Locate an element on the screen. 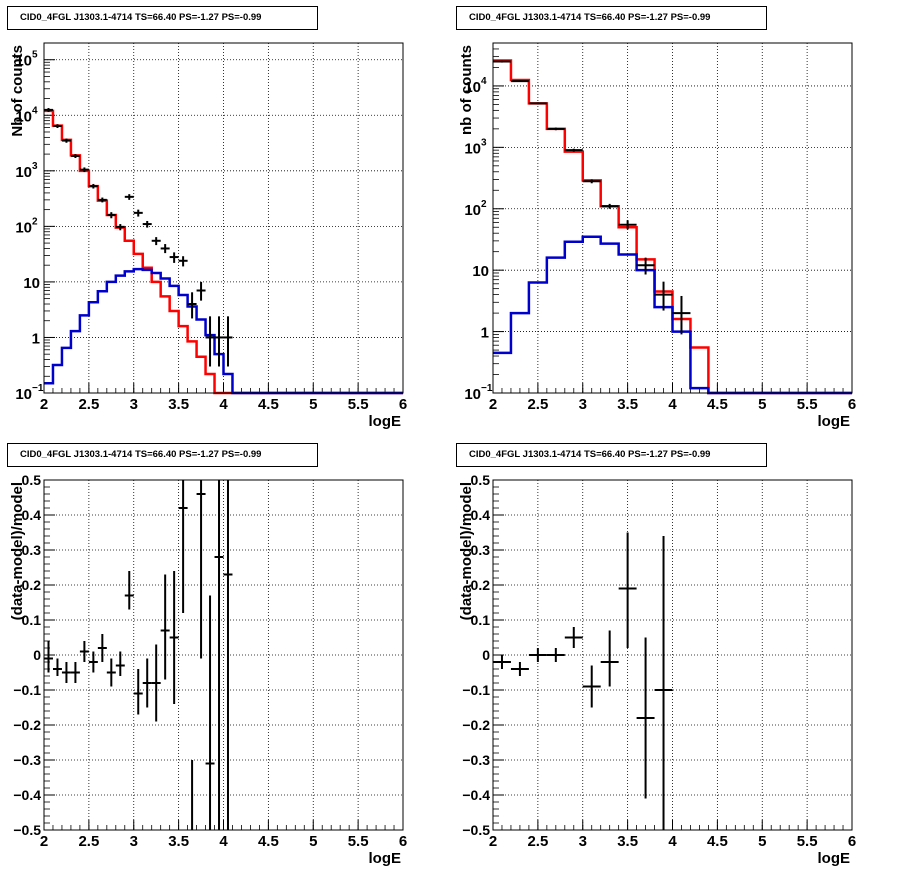  y-tick-label: 0.1 is located at coordinates (32, 620).